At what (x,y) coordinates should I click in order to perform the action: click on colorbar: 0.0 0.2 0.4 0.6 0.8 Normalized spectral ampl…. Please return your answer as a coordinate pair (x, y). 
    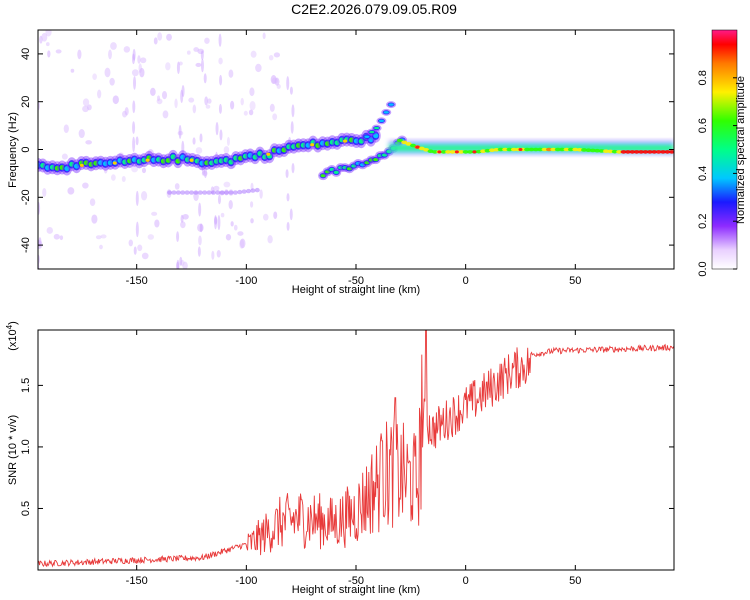
    Looking at the image, I should click on (722, 153).